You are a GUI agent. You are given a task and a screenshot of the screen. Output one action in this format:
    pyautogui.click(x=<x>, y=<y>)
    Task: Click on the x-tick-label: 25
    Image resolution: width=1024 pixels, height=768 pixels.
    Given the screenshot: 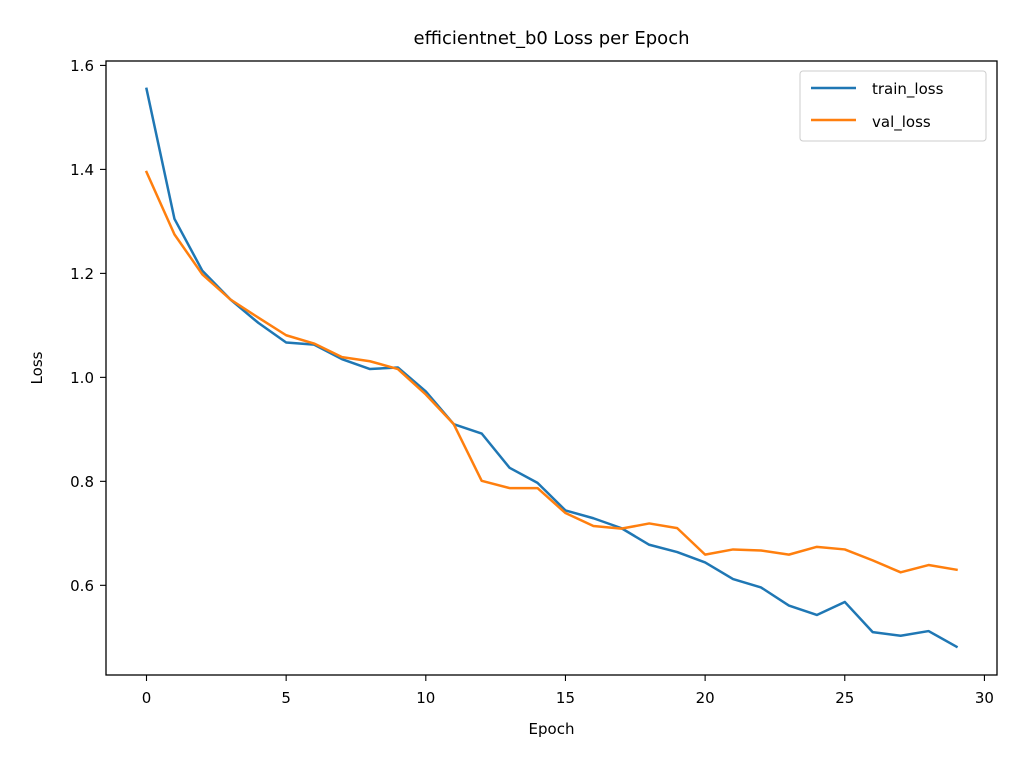 What is the action you would take?
    pyautogui.click(x=844, y=698)
    